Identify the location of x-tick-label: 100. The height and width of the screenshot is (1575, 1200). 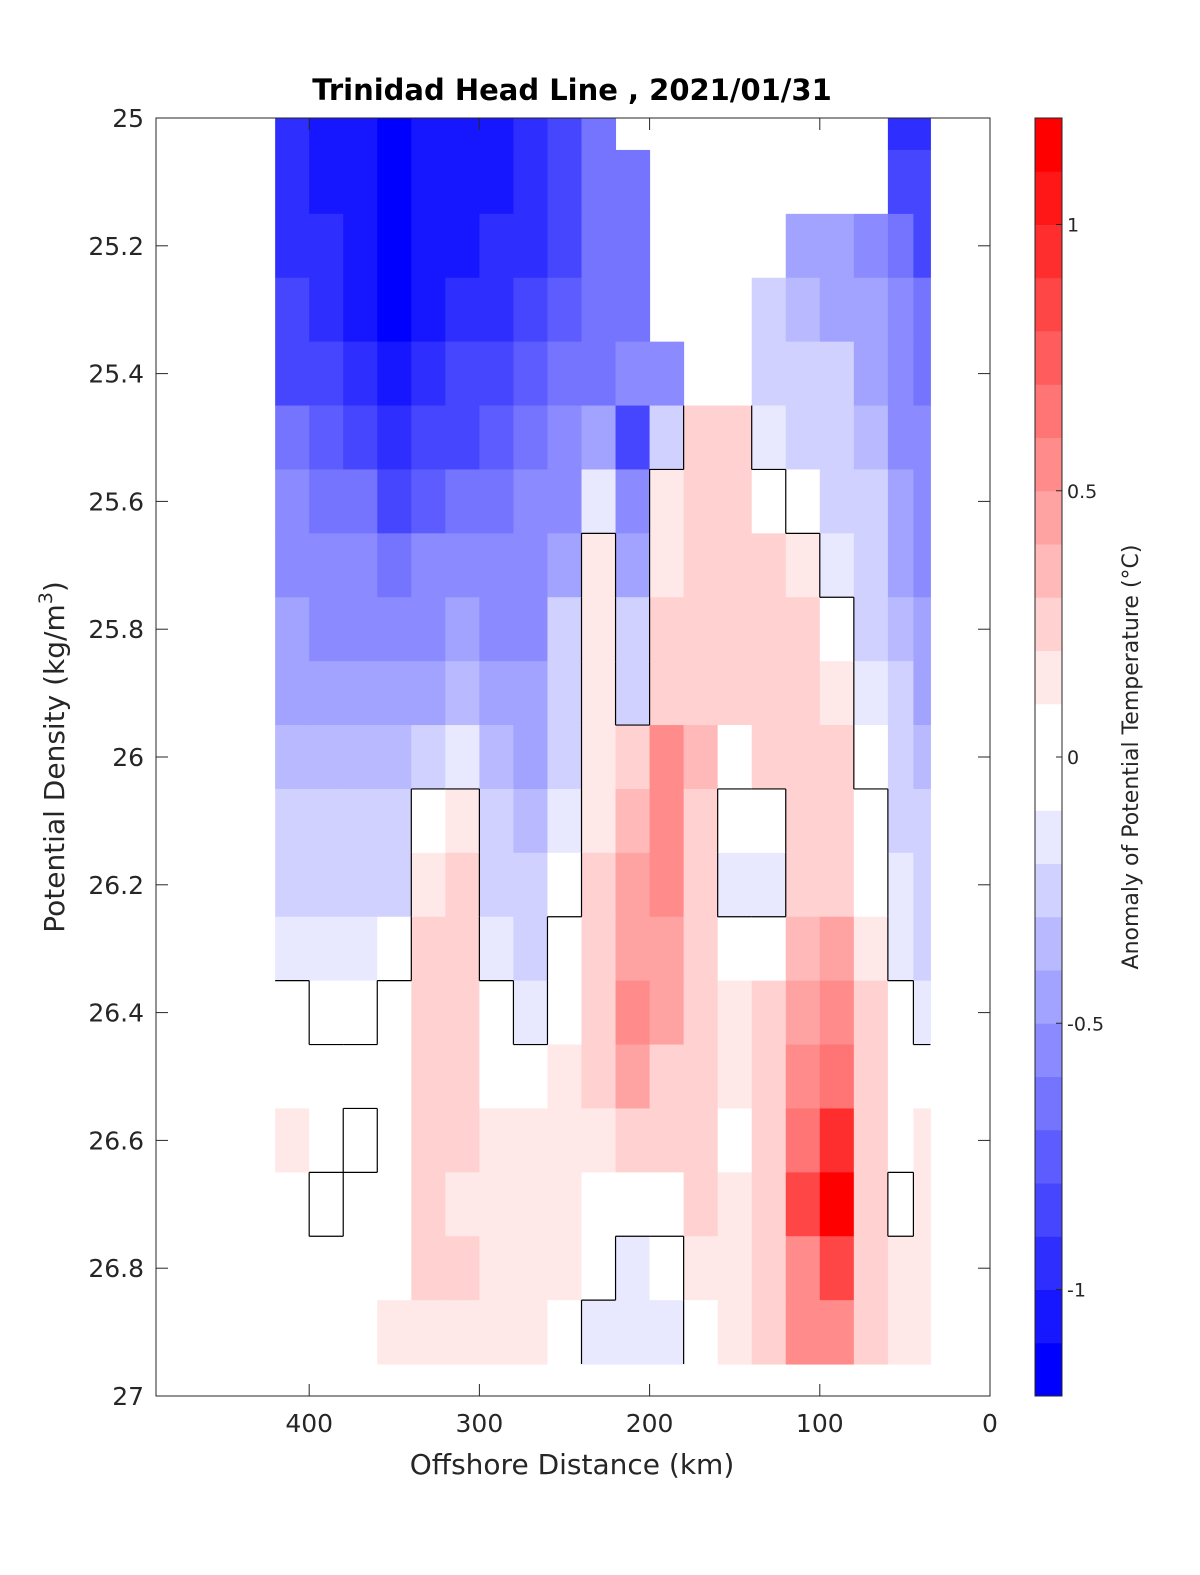
(820, 1423).